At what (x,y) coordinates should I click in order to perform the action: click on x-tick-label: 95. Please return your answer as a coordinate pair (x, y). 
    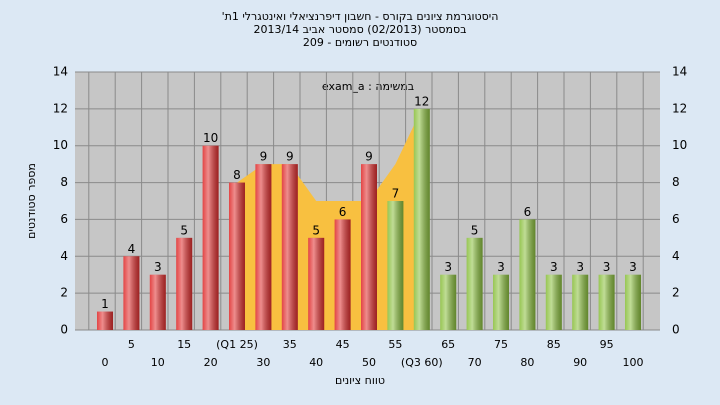
    Looking at the image, I should click on (607, 344).